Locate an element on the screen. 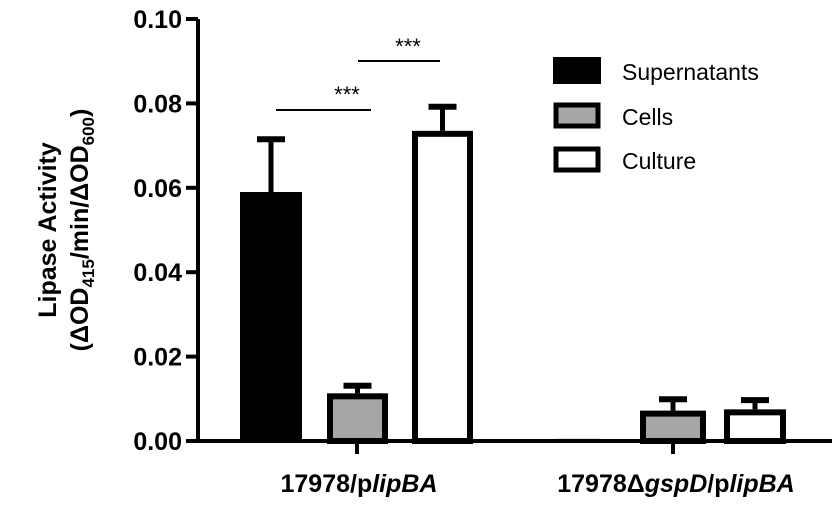 The height and width of the screenshot is (507, 839). y-axis-label: Lipase Activity (ΔOD415/min/ΔOD600) is located at coordinates (66, 230).